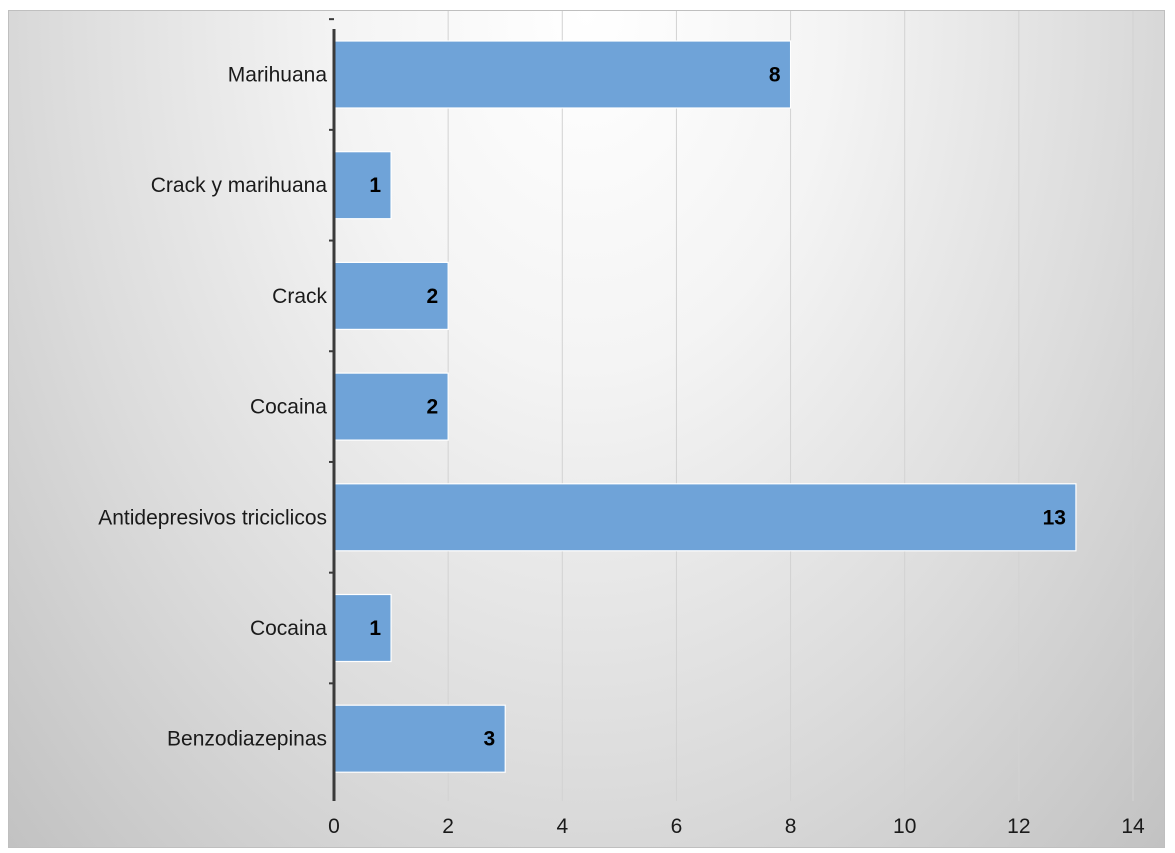 The image size is (1175, 853). I want to click on x-tick-label: 12, so click(1018, 826).